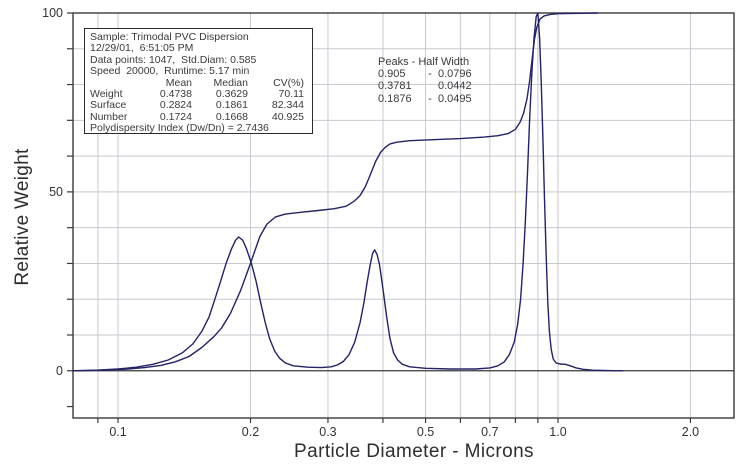 The height and width of the screenshot is (471, 744). I want to click on stat-row-label: Surface, so click(108, 105).